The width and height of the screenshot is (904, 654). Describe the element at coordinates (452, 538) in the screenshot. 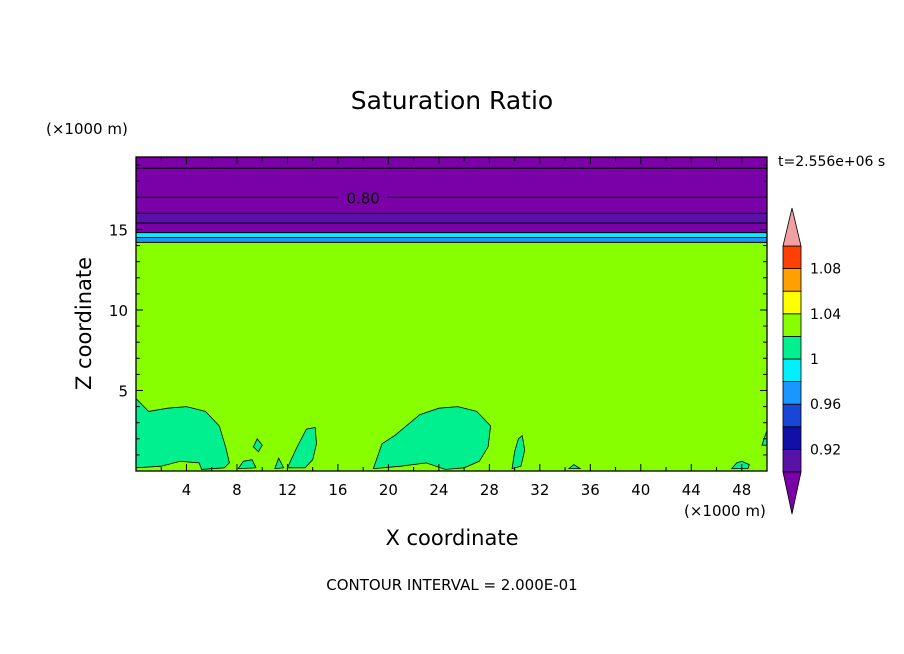

I see `x-axis-label: X coordinate` at that location.